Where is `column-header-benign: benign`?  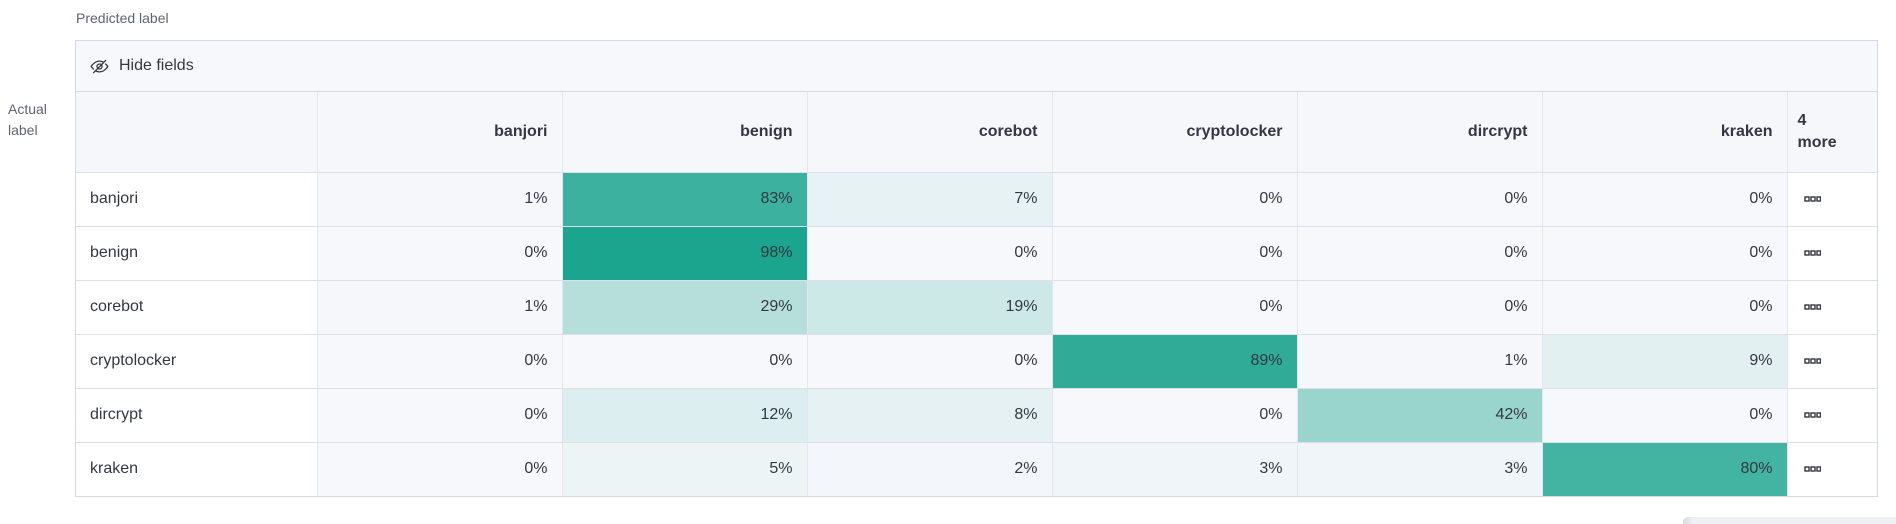 column-header-benign: benign is located at coordinates (685, 132).